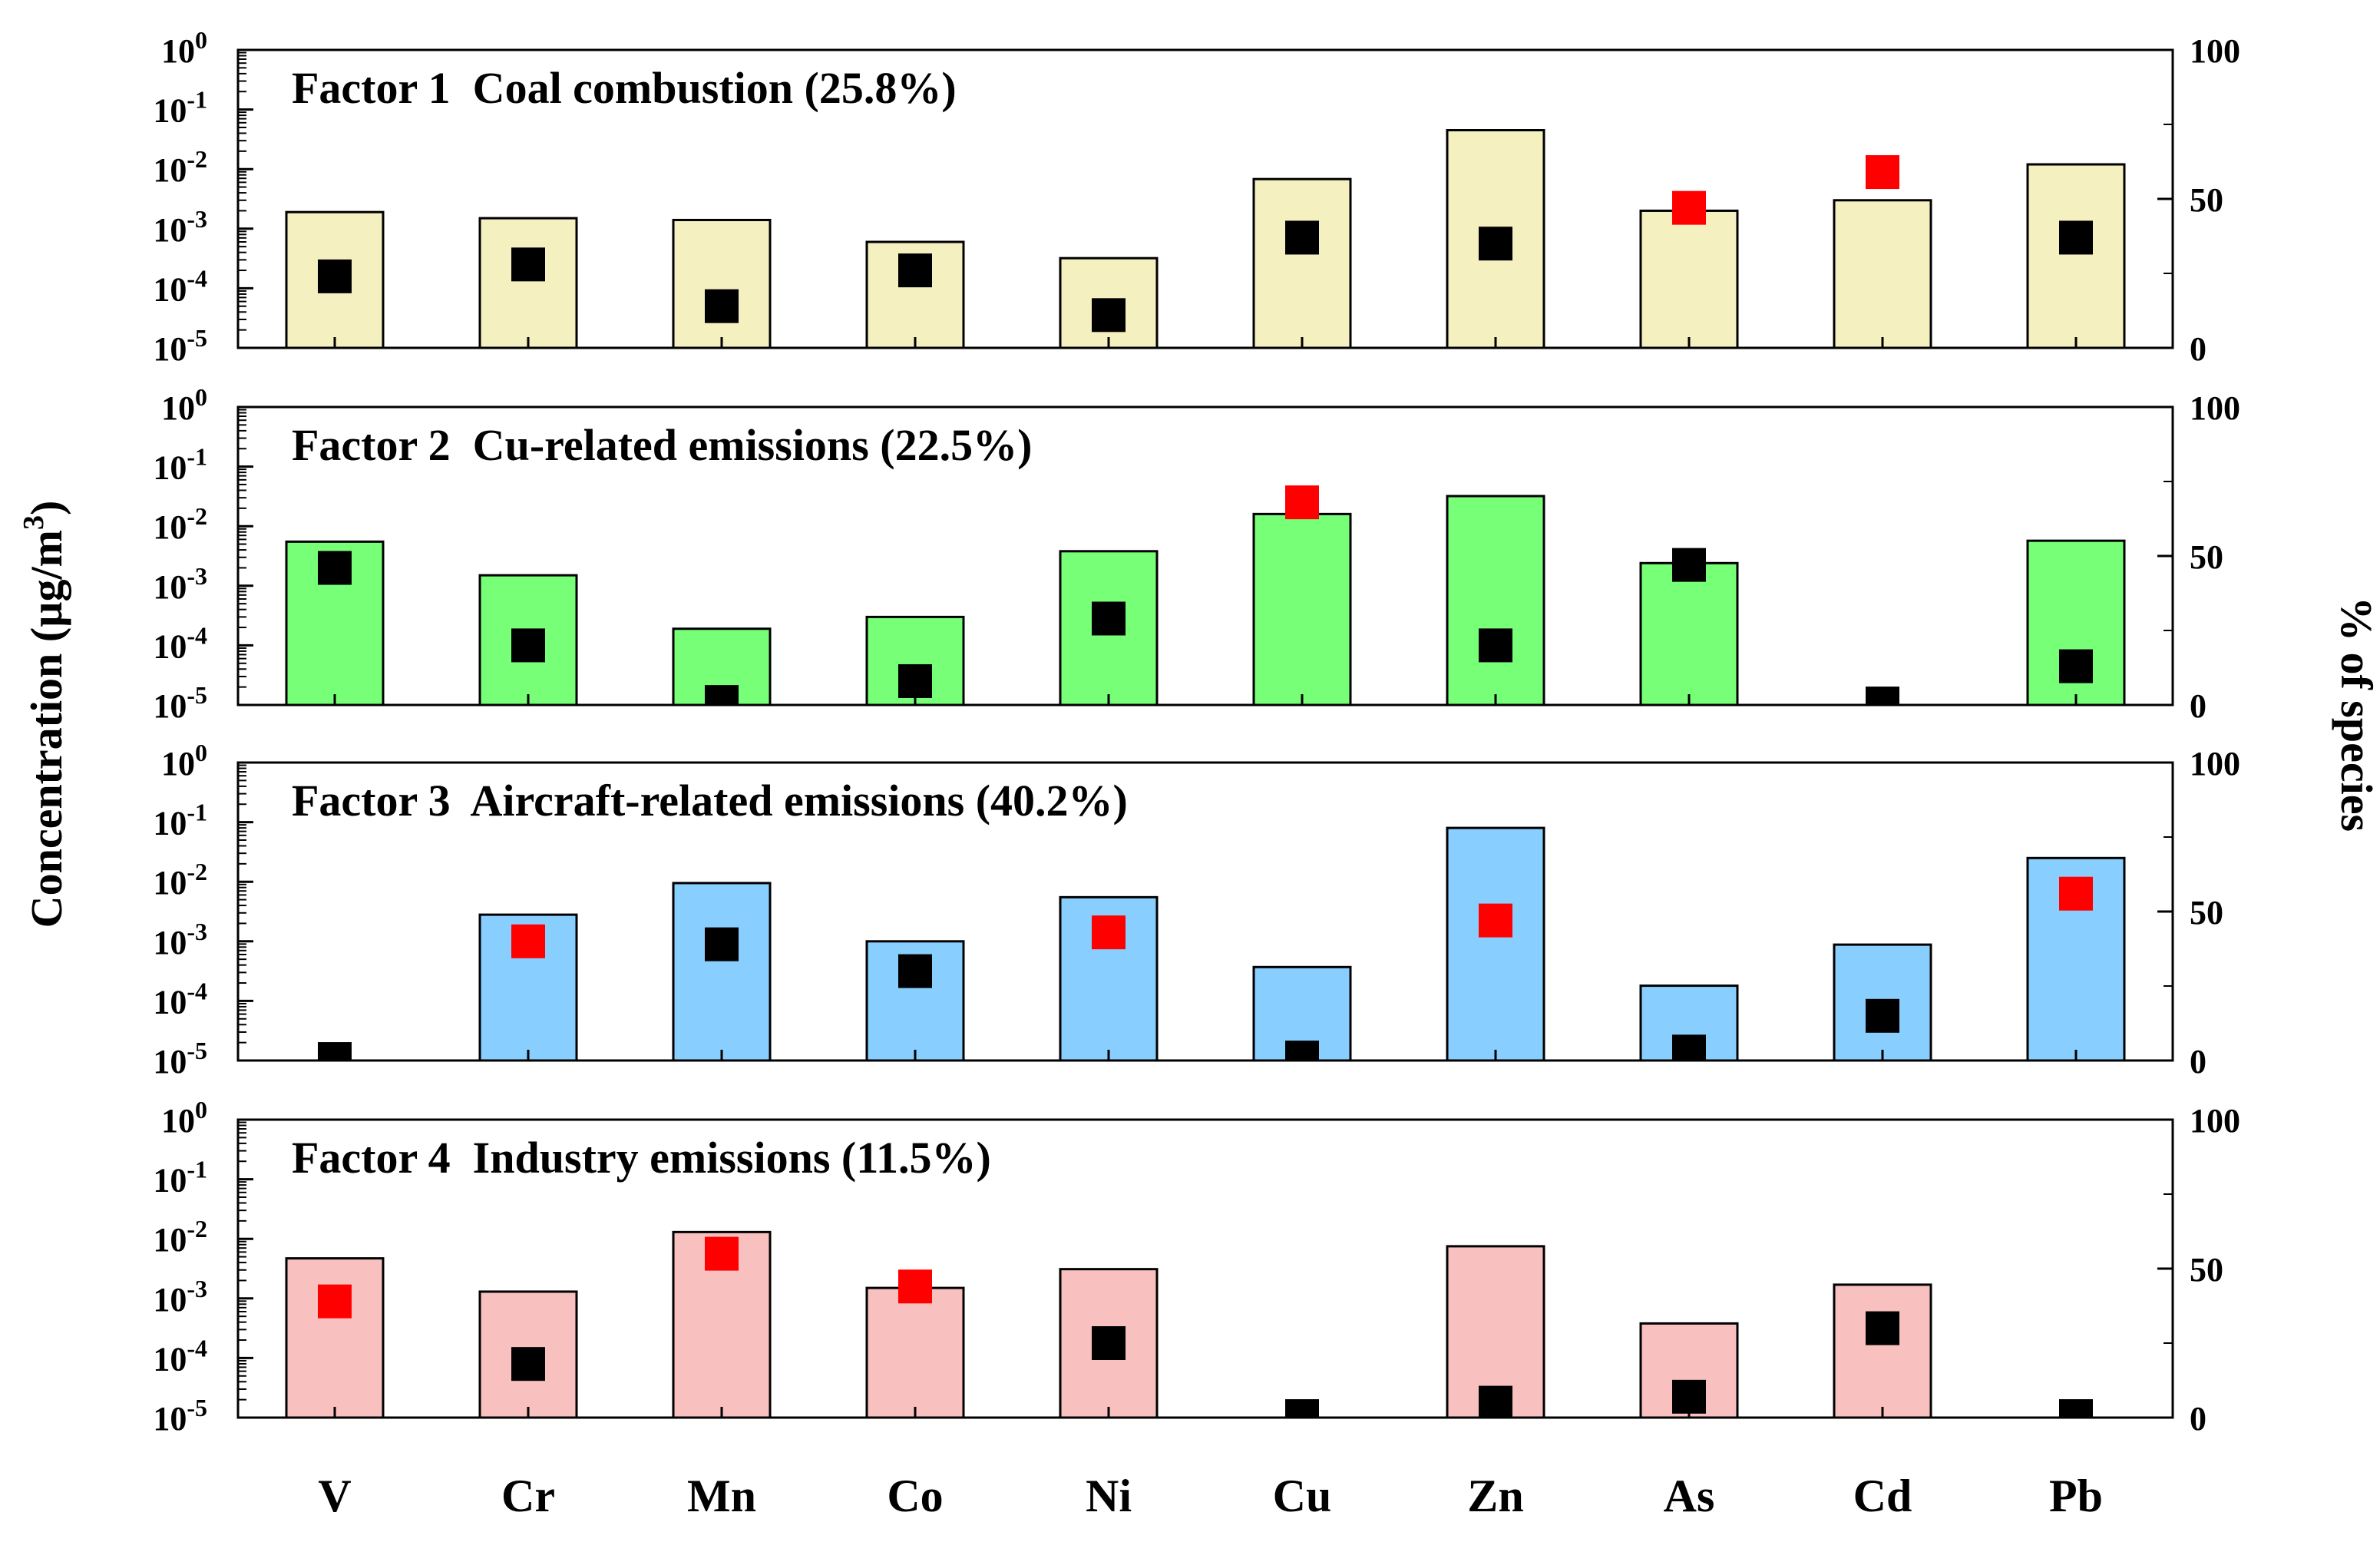  Describe the element at coordinates (641, 1158) in the screenshot. I see `panel-title-factor-4: Factor 4 Industry emissions (11.5%)` at that location.